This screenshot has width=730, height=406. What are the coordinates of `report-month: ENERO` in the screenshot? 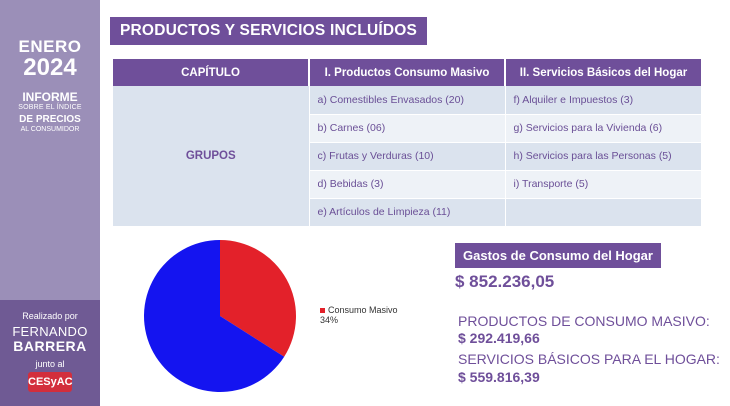 It's located at (50, 46).